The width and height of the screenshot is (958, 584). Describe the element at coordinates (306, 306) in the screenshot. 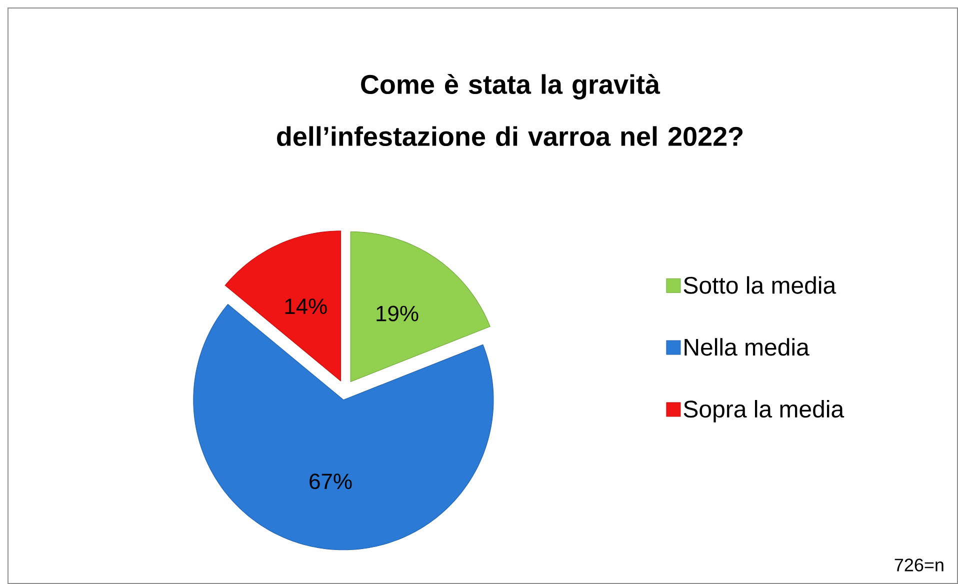

I see `data-label: 14%` at that location.